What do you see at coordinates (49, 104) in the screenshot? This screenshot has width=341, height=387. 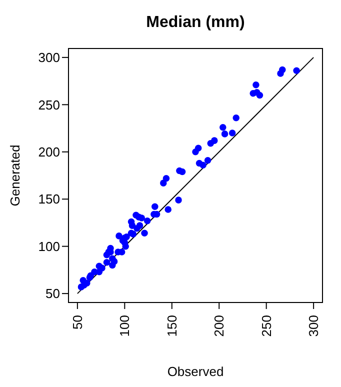 I see `y-tick-label: 250` at bounding box center [49, 104].